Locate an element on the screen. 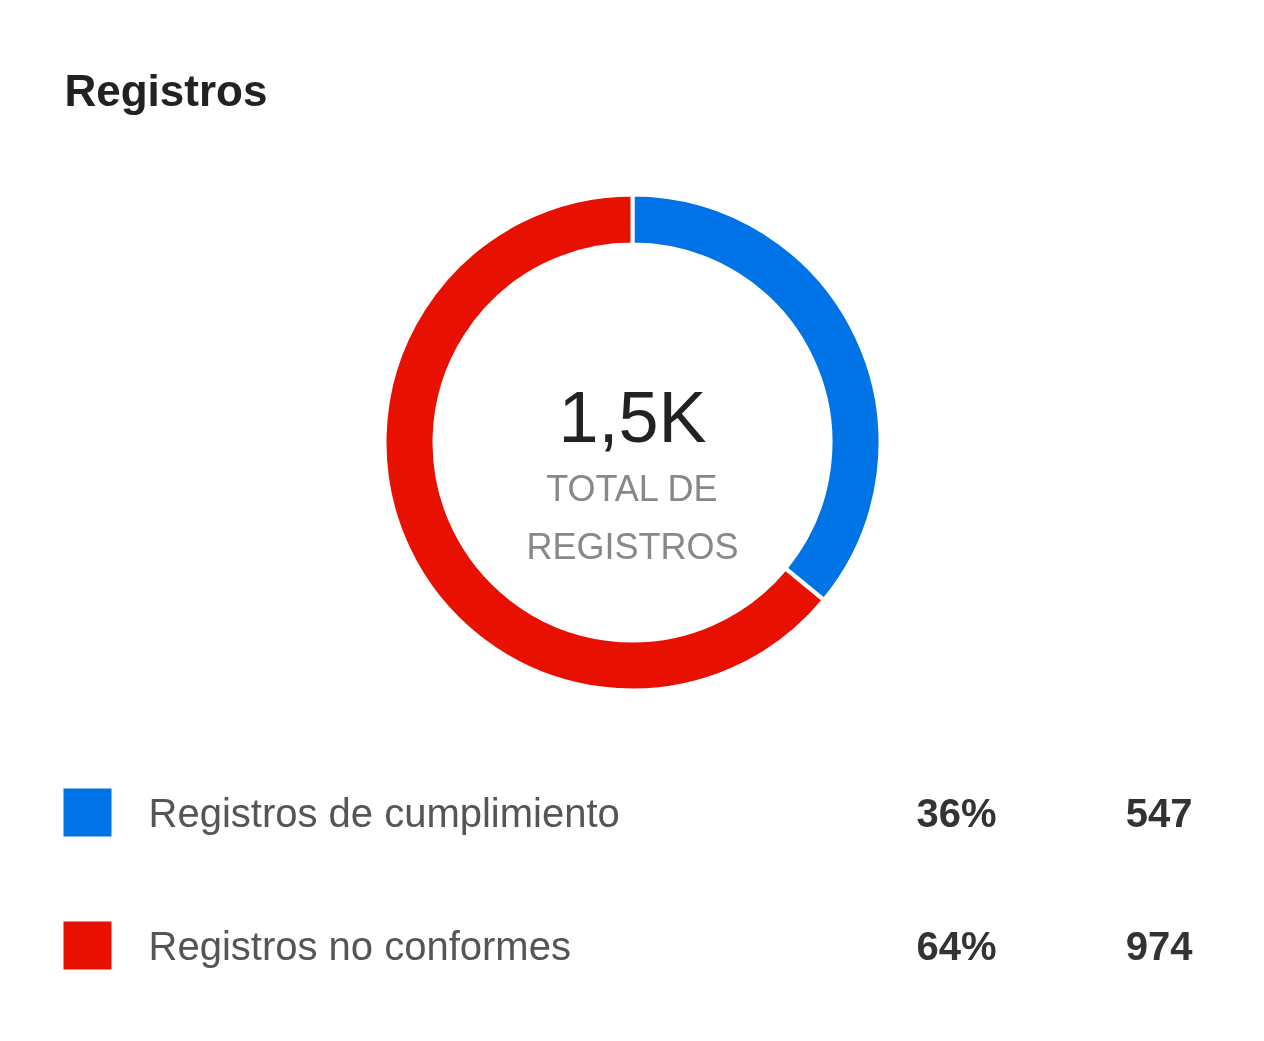 This screenshot has width=1264, height=1041. text: 1,5K is located at coordinates (632, 416).